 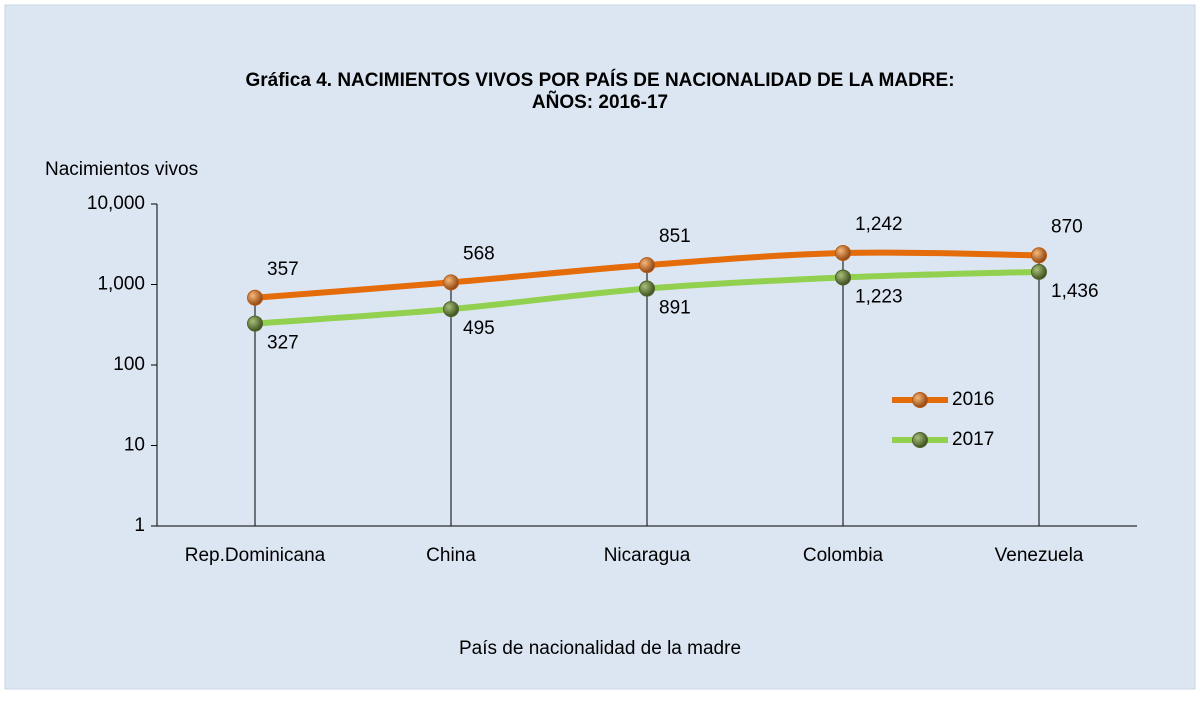 I want to click on data-label: 1,223, so click(x=879, y=296).